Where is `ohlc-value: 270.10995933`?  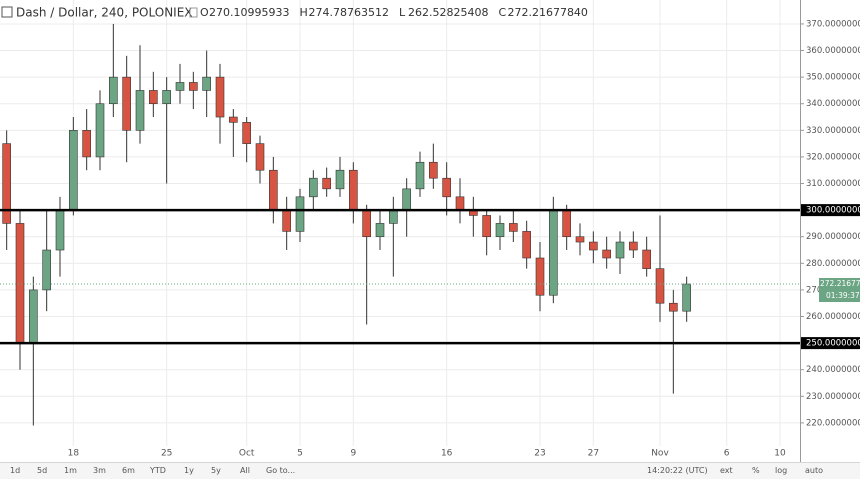 ohlc-value: 270.10995933 is located at coordinates (249, 12).